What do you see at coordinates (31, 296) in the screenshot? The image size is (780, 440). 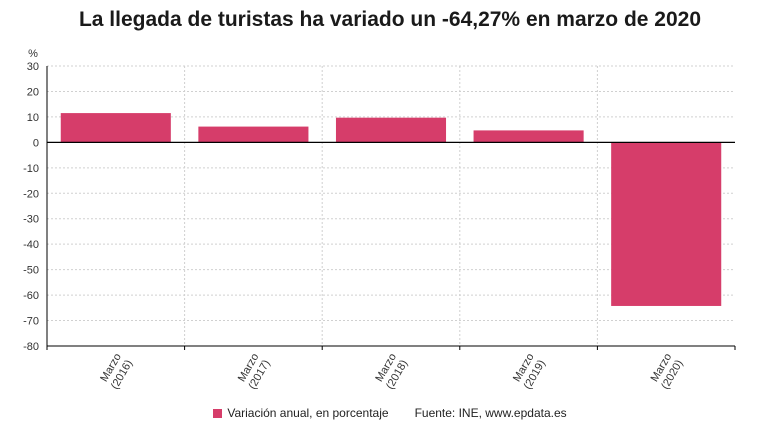 I see `y-tick-label: -60` at bounding box center [31, 296].